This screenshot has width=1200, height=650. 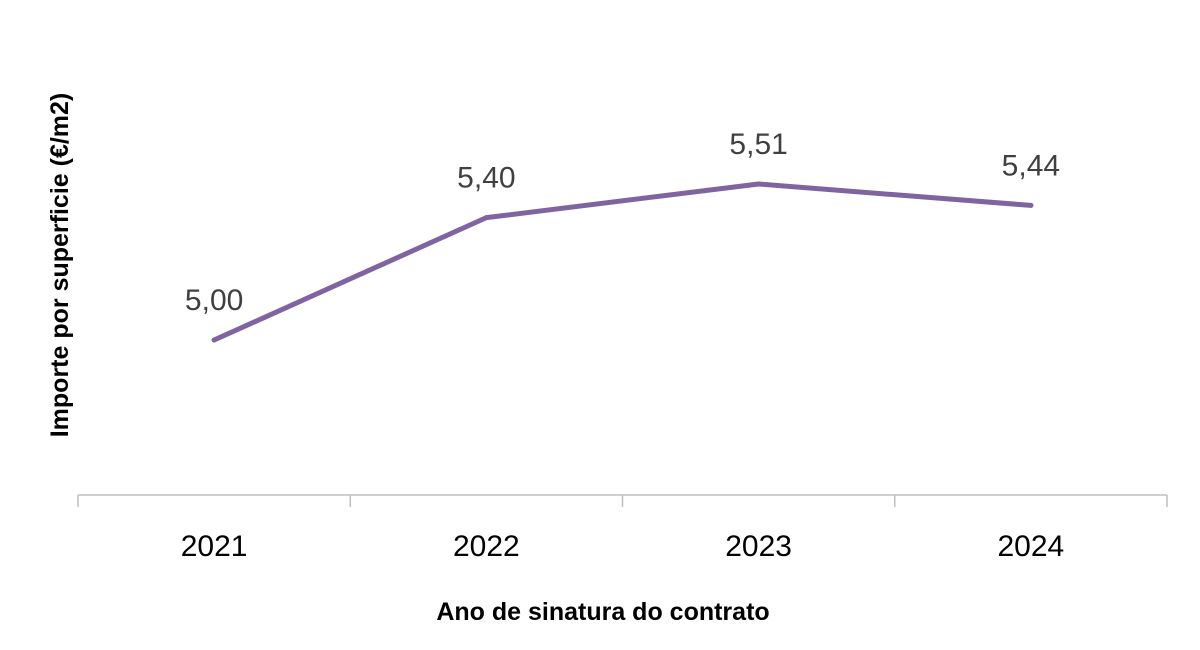 What do you see at coordinates (60, 265) in the screenshot?
I see `y-axis-title: Importe por superficie (€/m2)` at bounding box center [60, 265].